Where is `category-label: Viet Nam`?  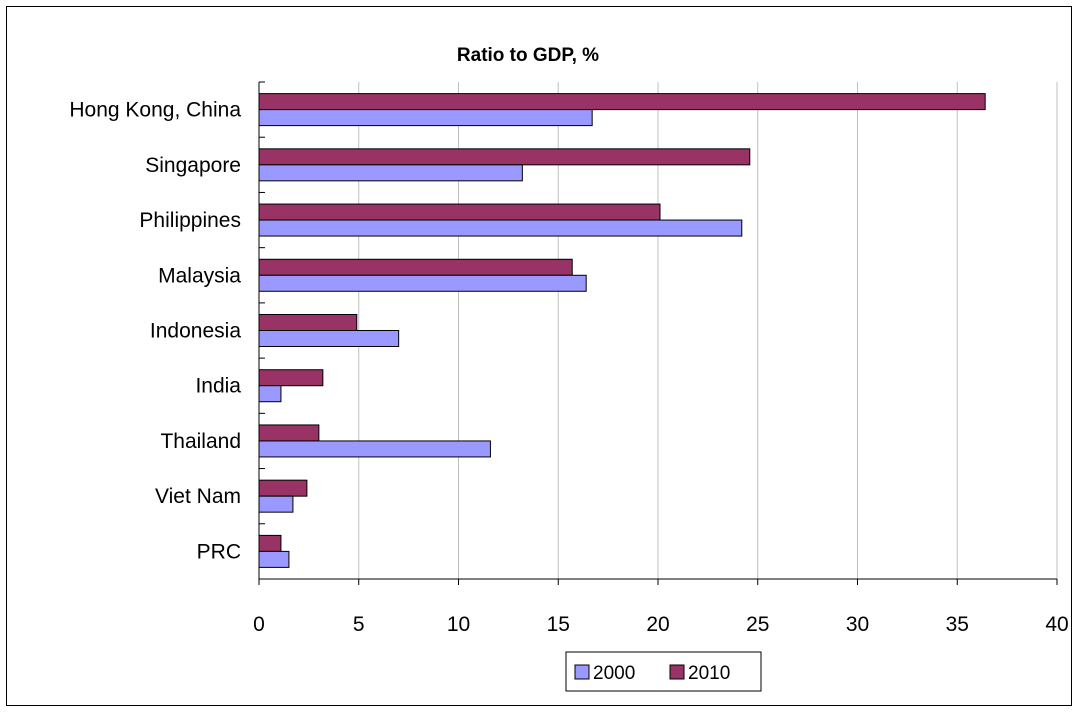
category-label: Viet Nam is located at coordinates (198, 496).